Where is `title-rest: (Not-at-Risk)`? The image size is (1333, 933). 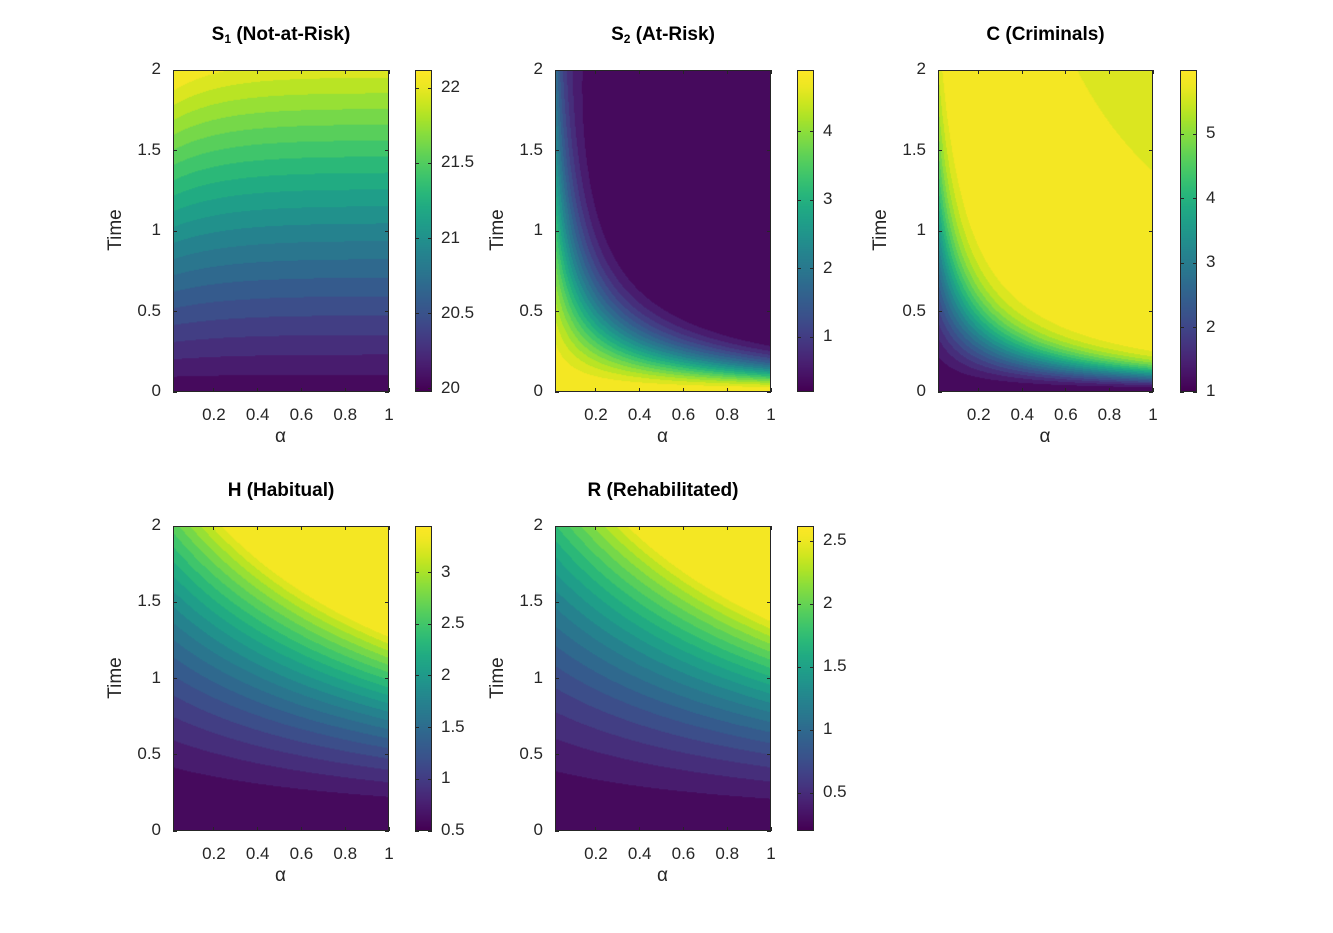 title-rest: (Not-at-Risk) is located at coordinates (291, 34).